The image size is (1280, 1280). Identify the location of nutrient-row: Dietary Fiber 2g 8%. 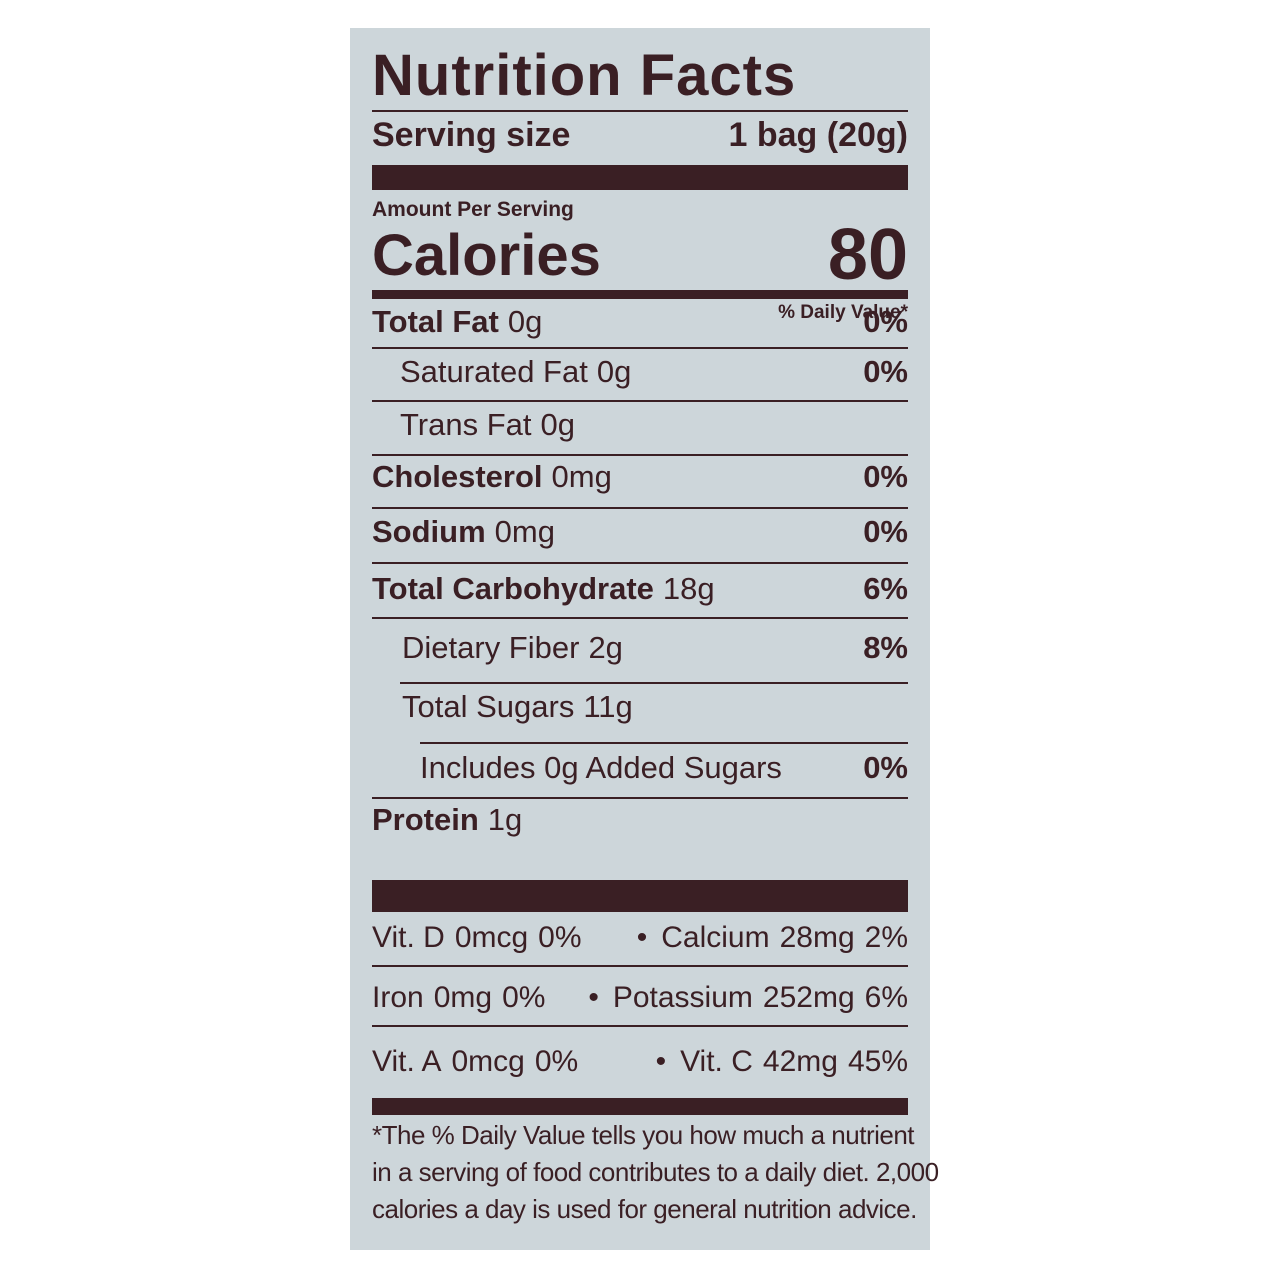
(655, 648).